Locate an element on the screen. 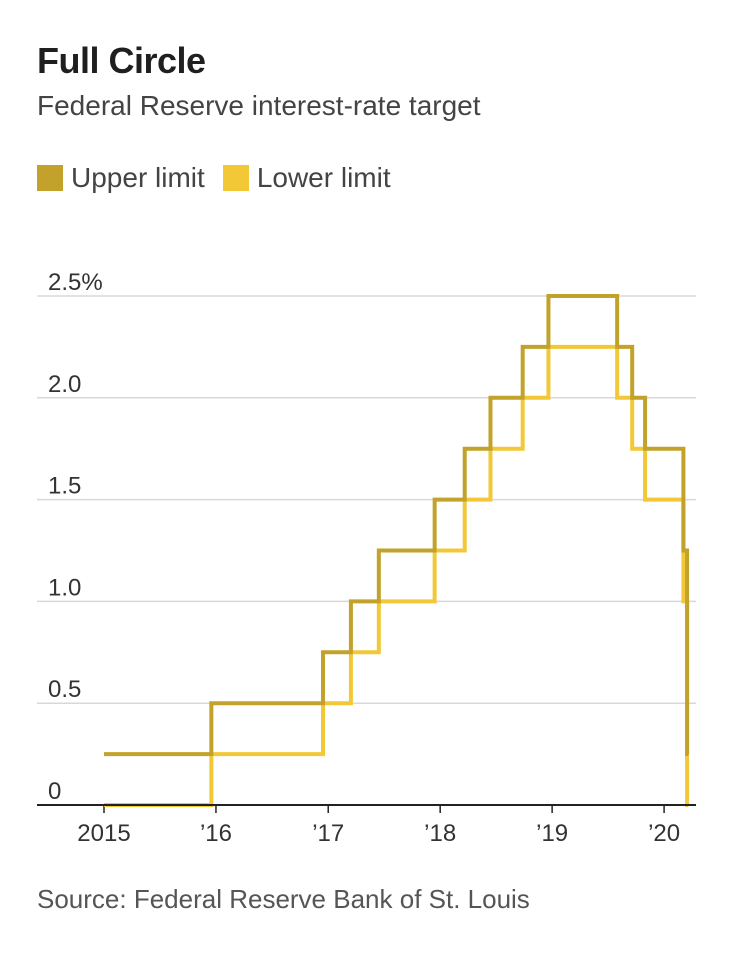 The width and height of the screenshot is (732, 960). legend-swatch-lower is located at coordinates (235, 178).